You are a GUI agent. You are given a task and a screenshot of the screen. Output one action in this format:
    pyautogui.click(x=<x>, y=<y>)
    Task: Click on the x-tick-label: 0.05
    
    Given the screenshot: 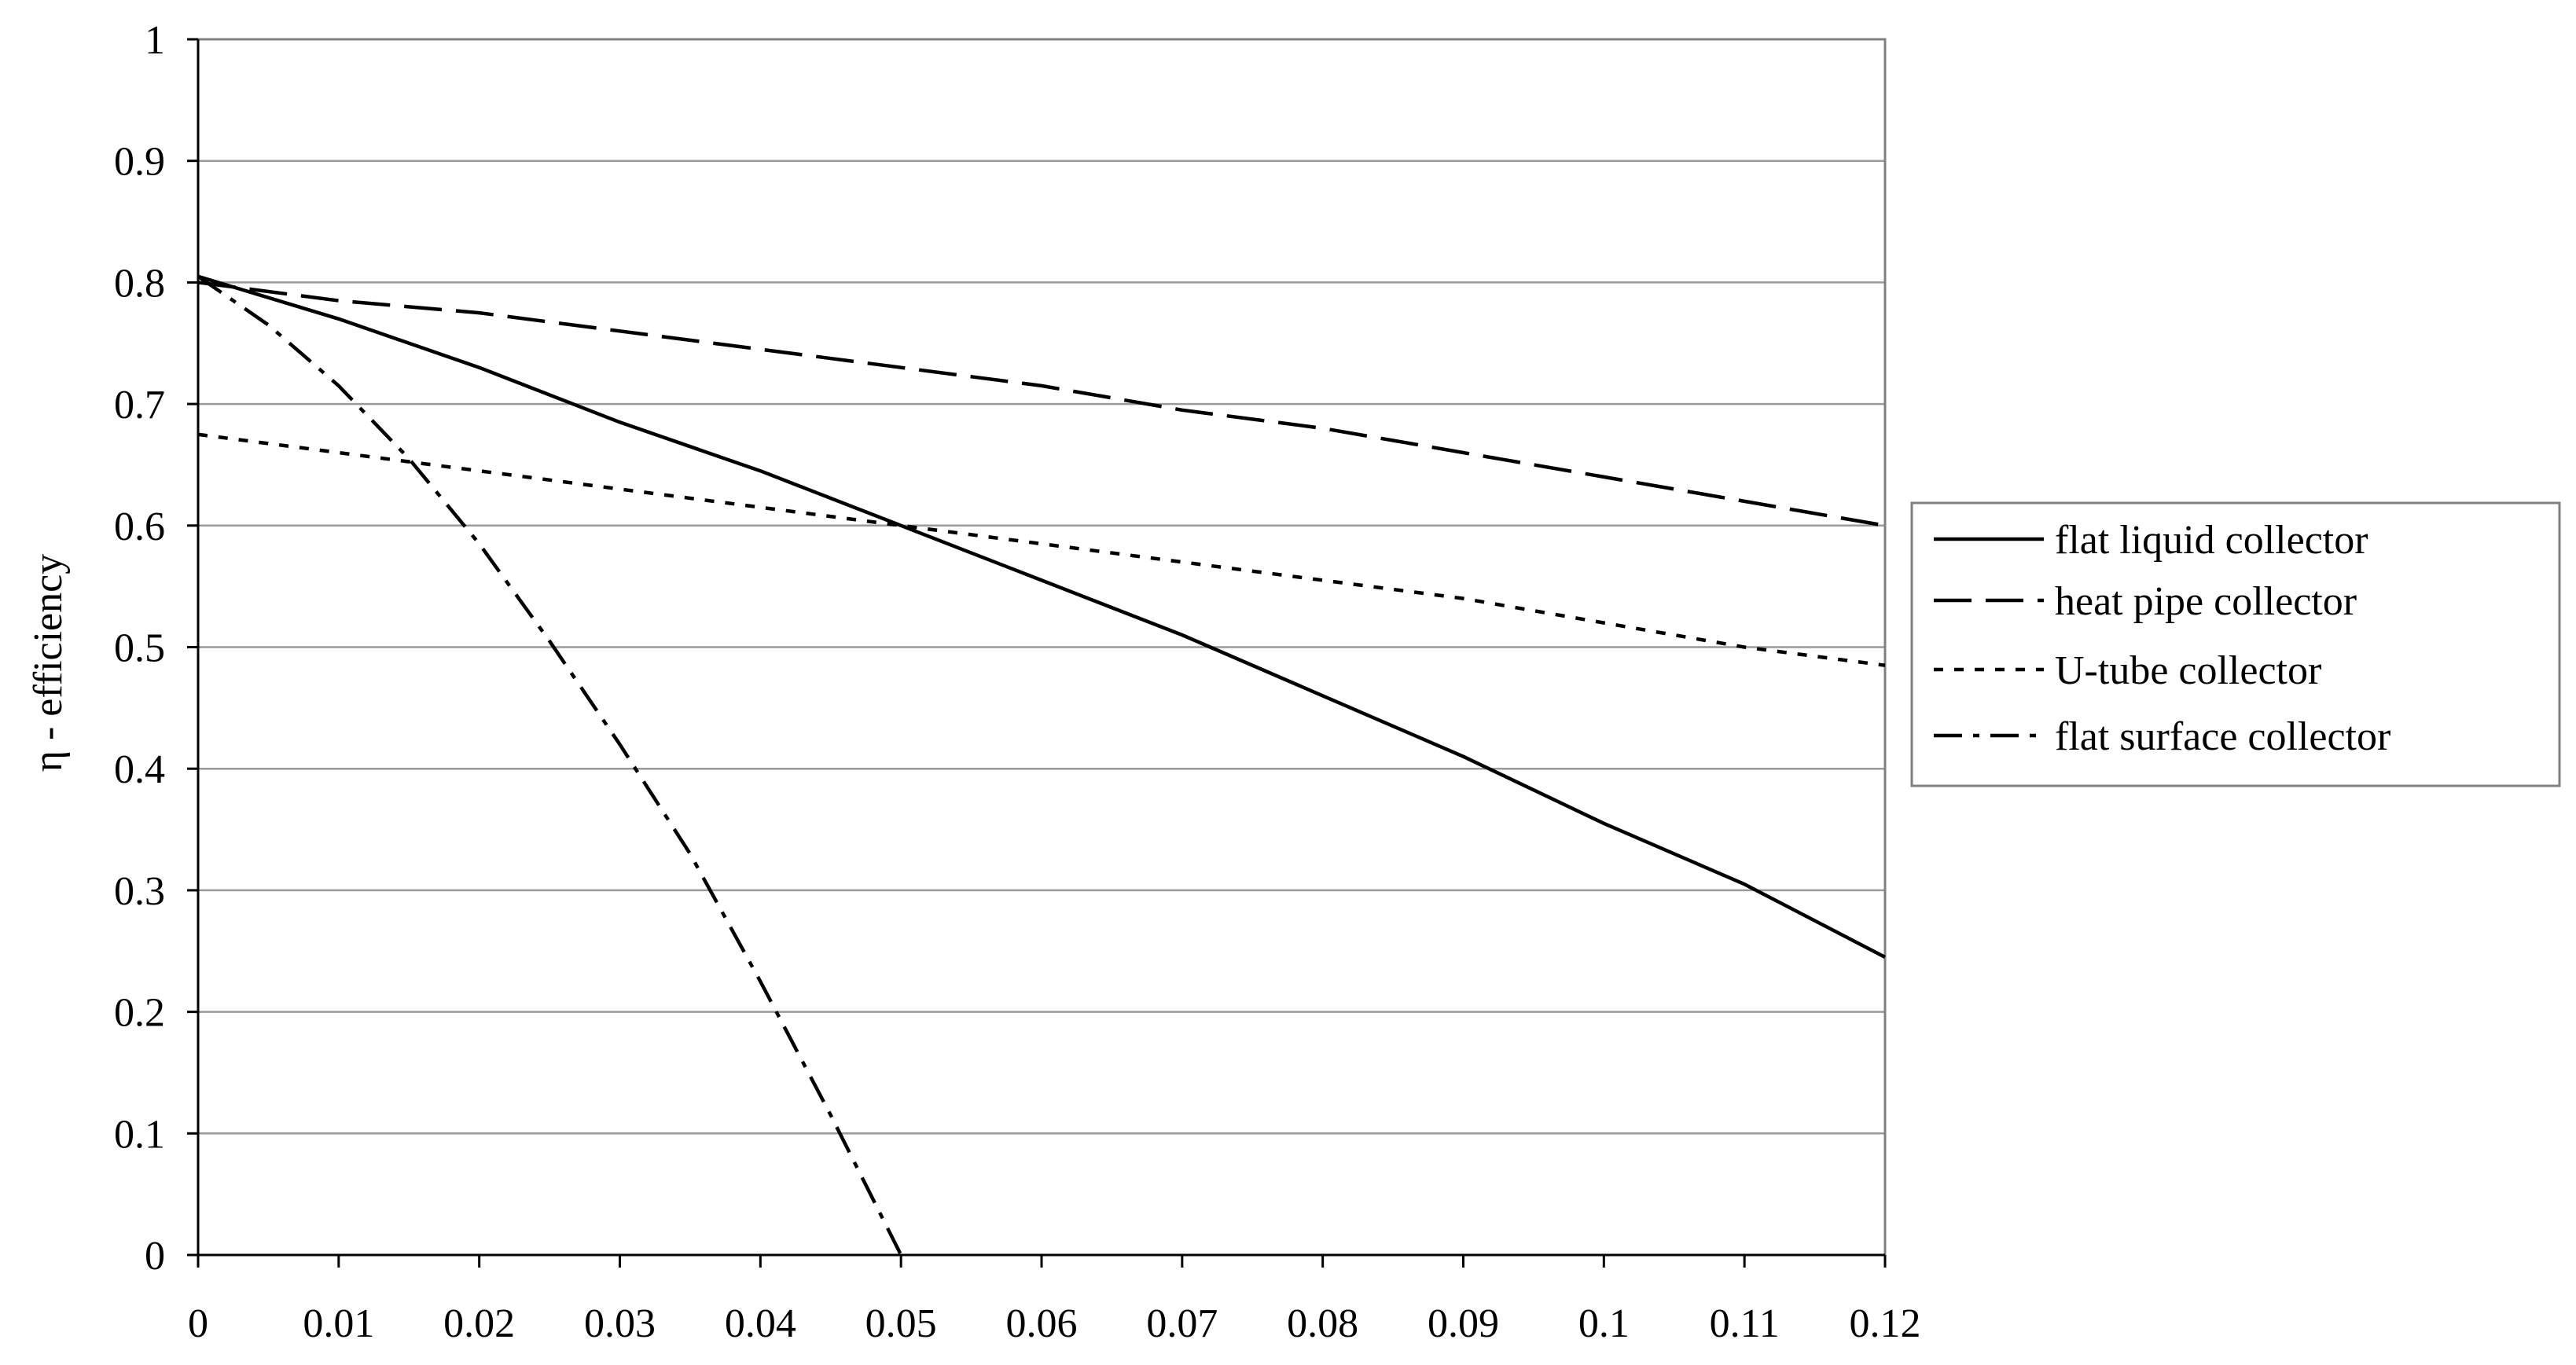 What is the action you would take?
    pyautogui.click(x=901, y=1323)
    